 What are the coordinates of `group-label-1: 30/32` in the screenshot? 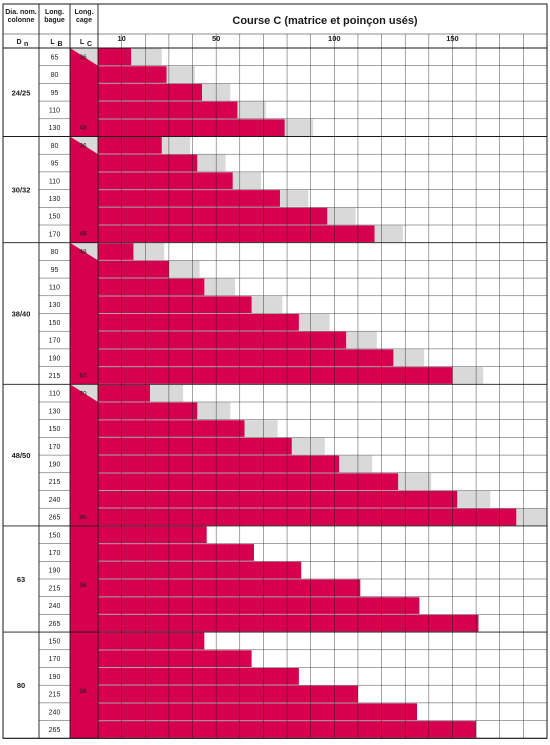 It's located at (21, 190).